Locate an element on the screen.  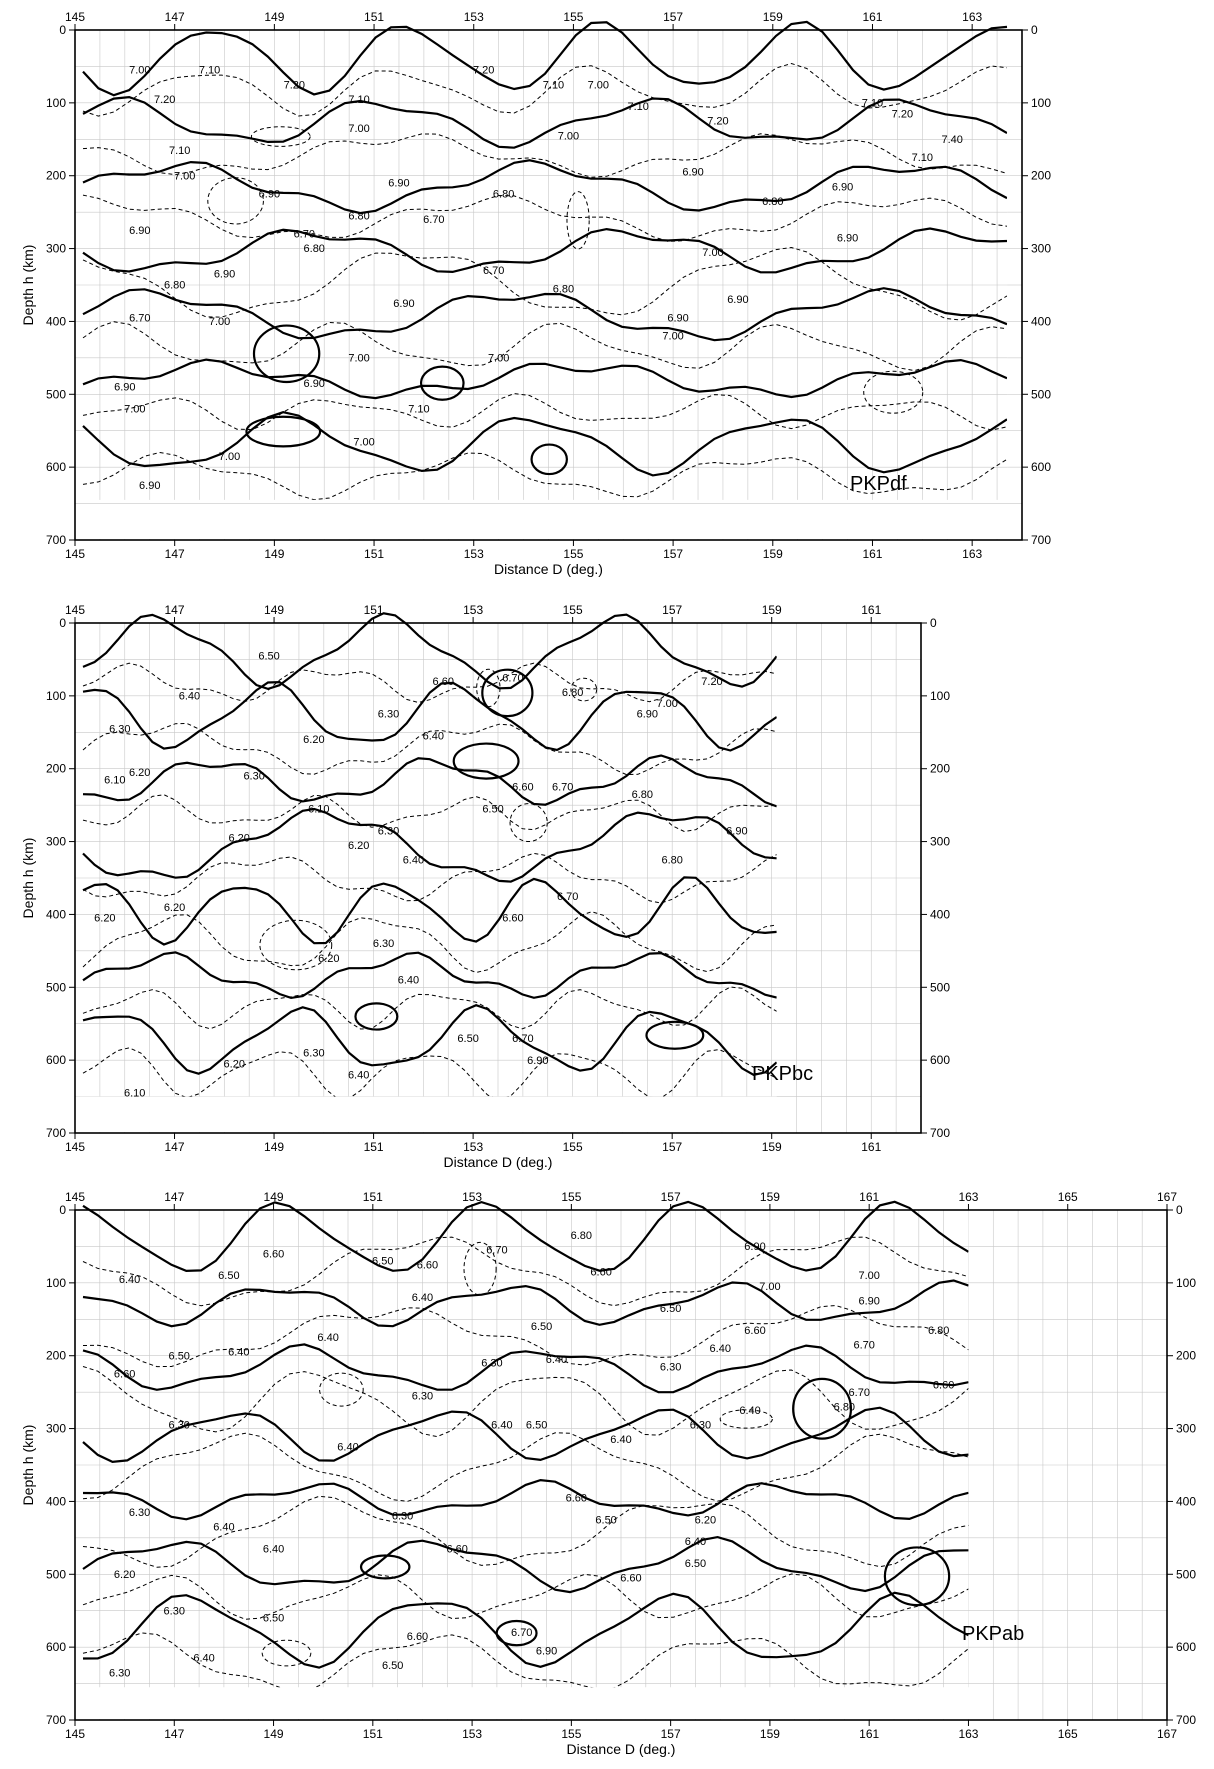
y-tick-label: 500 is located at coordinates (940, 987).